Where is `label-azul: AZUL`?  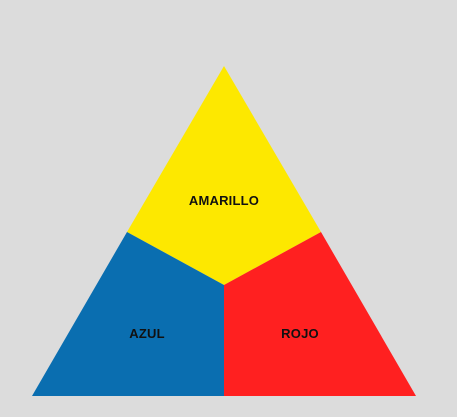 label-azul: AZUL is located at coordinates (146, 333).